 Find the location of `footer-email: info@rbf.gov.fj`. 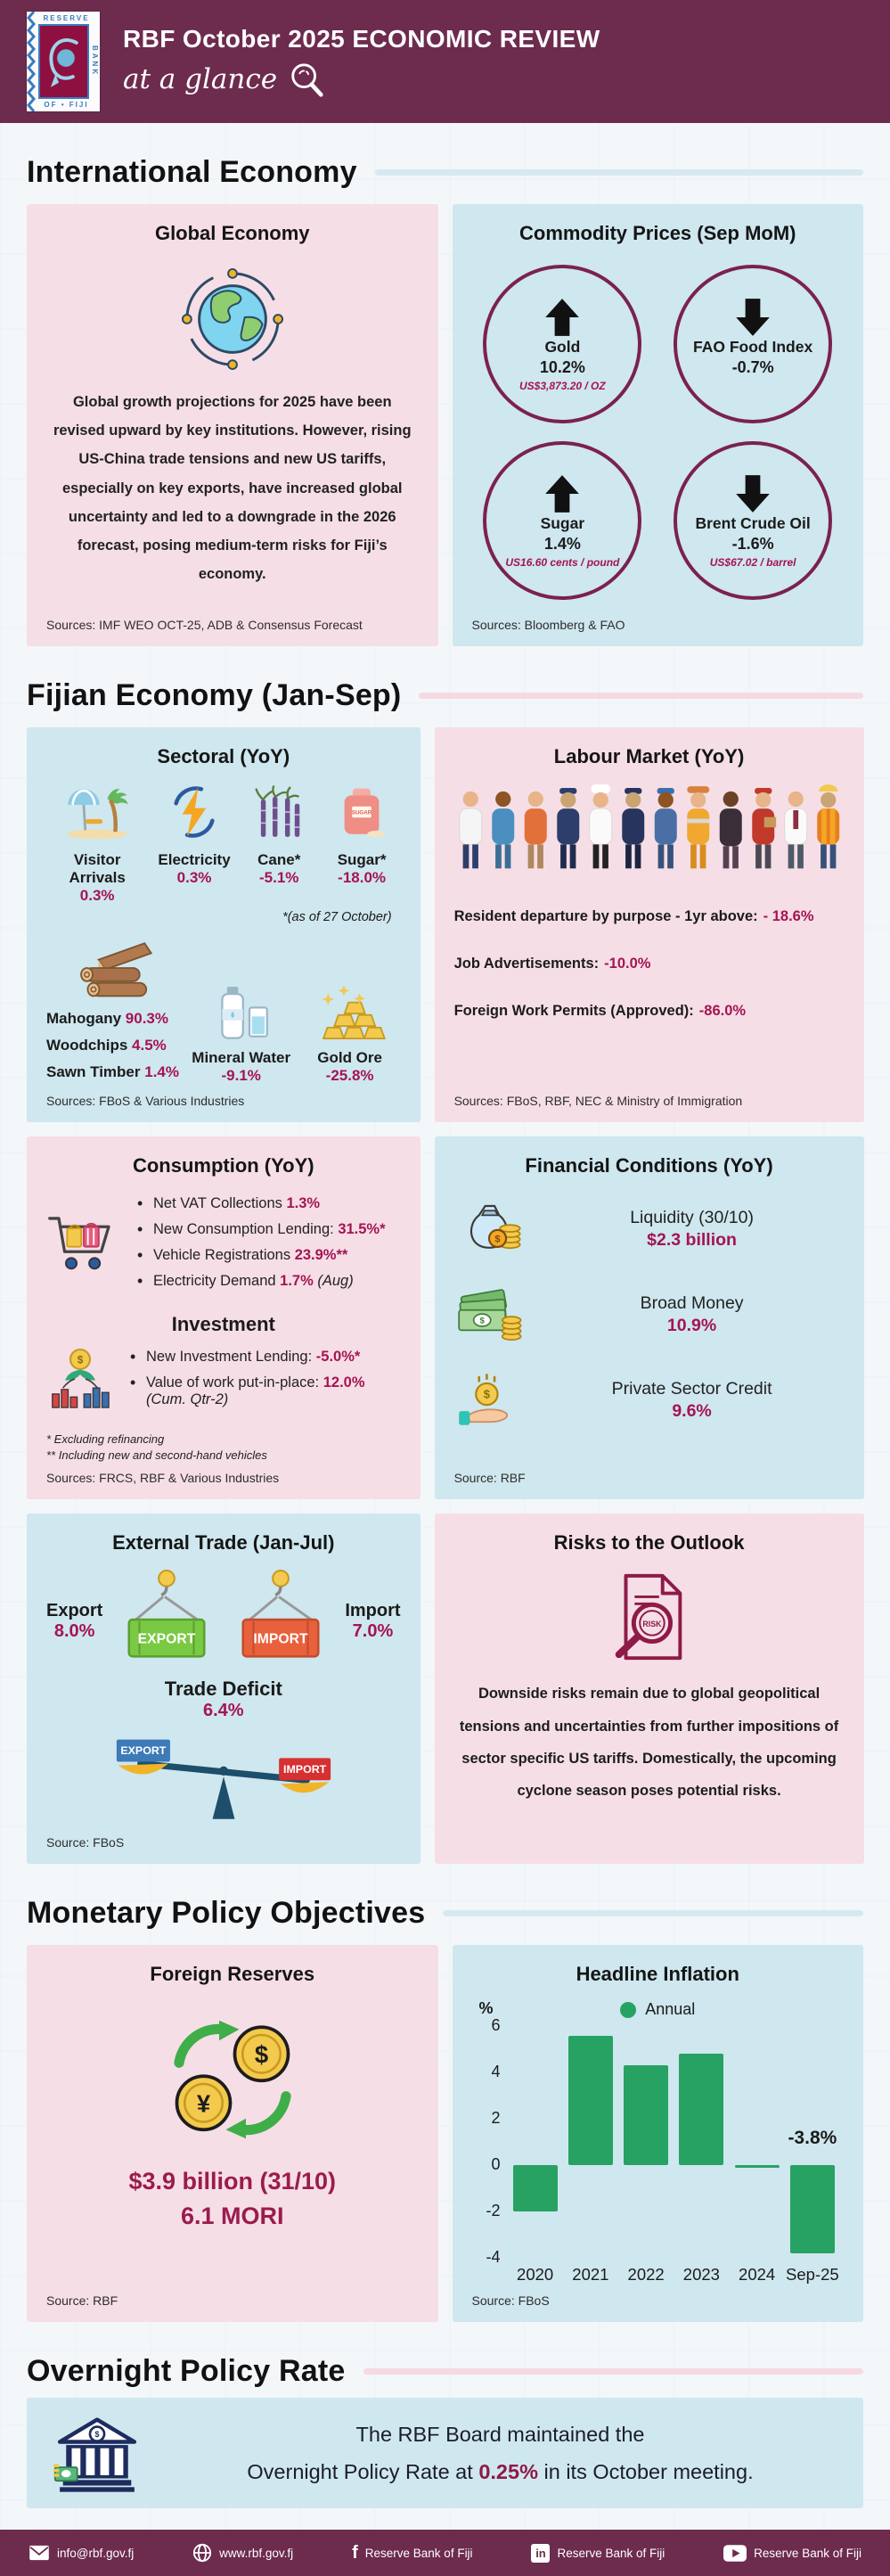

footer-email: info@rbf.gov.fj is located at coordinates (81, 2553).